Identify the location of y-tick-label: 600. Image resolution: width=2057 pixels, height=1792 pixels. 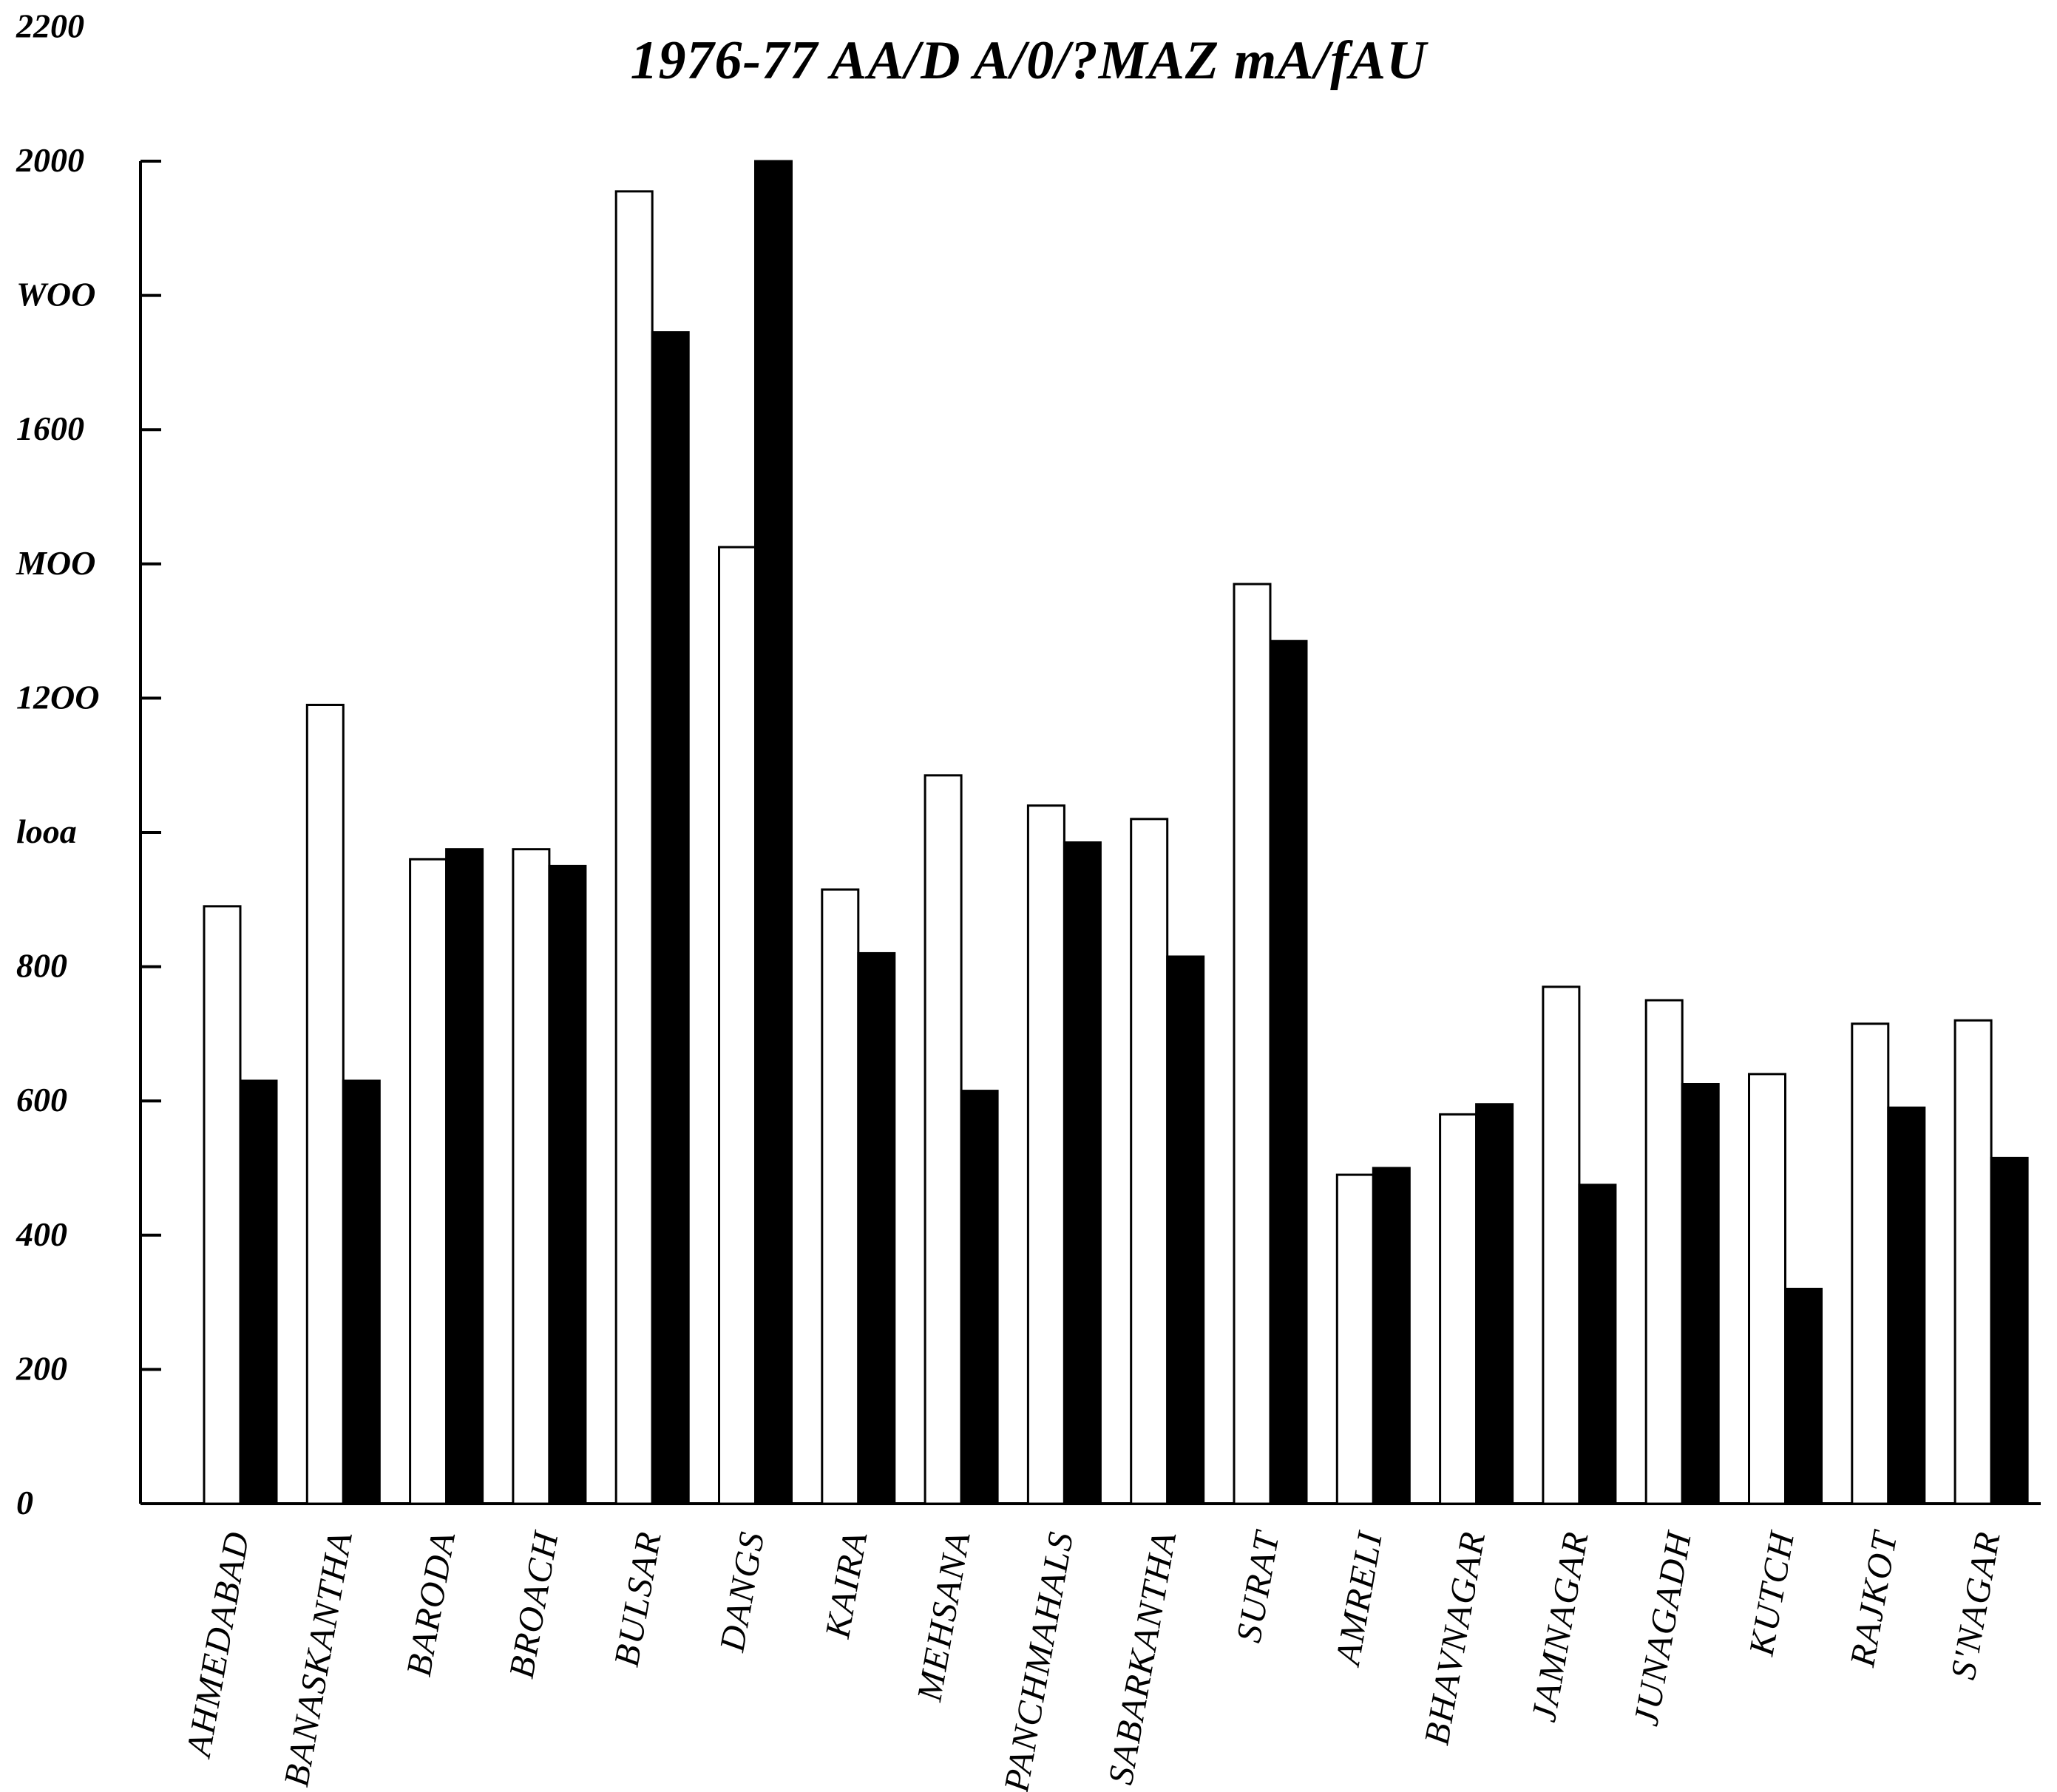
(42, 1100).